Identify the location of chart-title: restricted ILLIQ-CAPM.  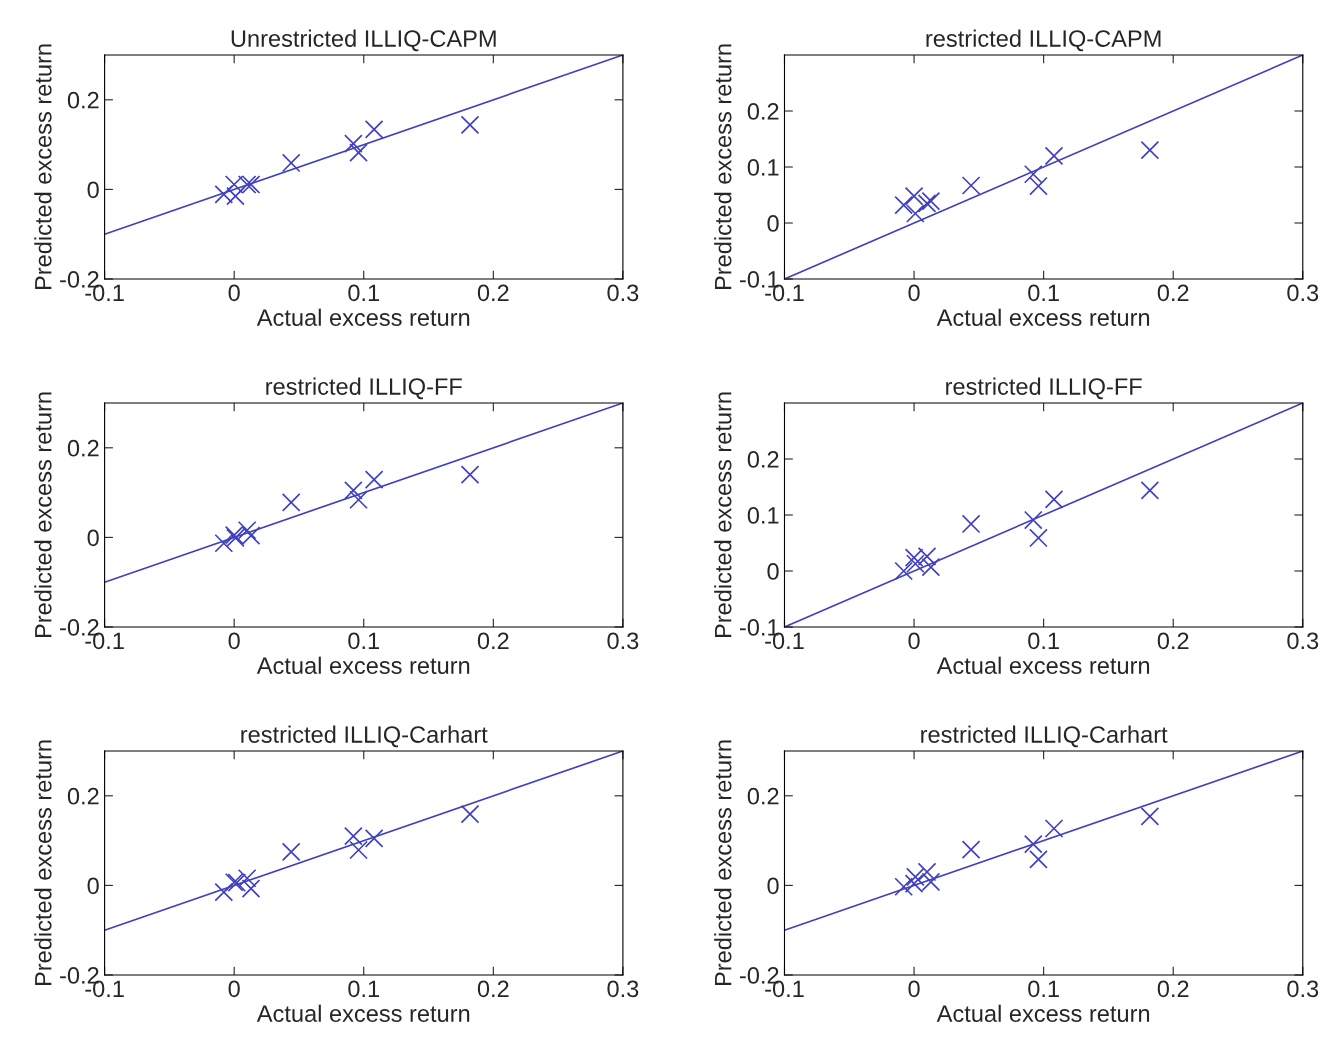
(1043, 40).